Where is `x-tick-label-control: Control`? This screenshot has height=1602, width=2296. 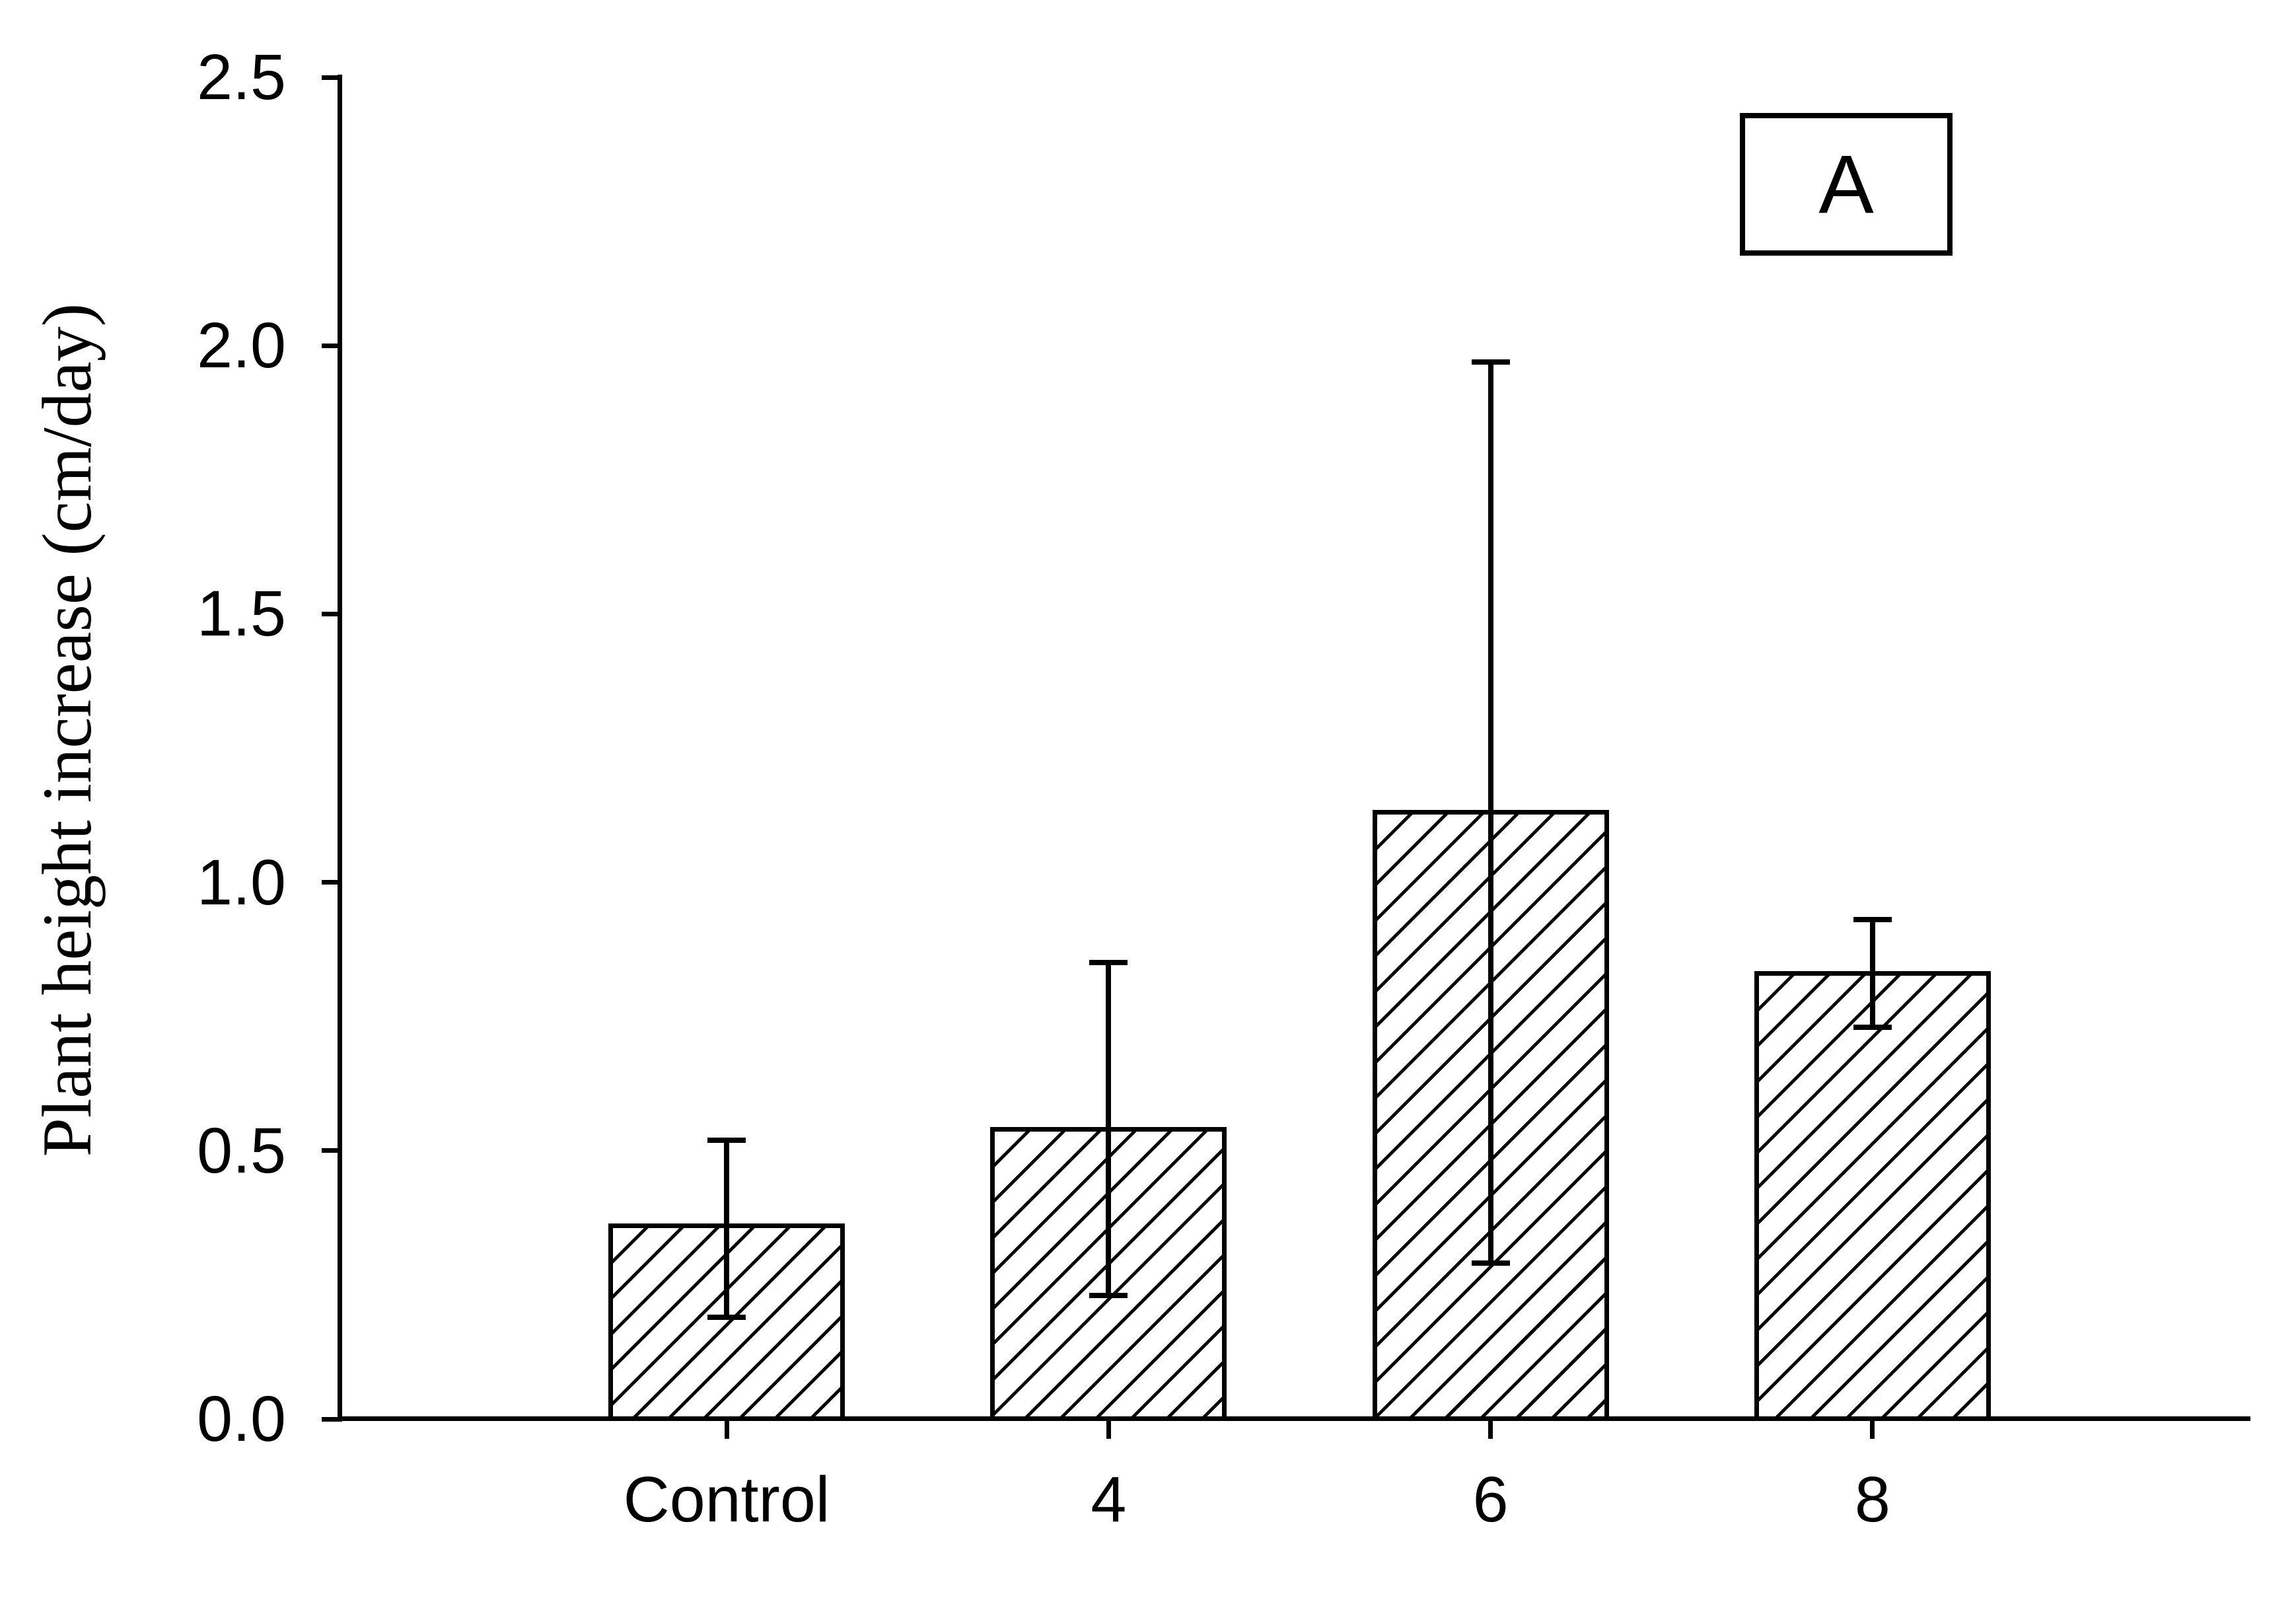 x-tick-label-control: Control is located at coordinates (726, 1499).